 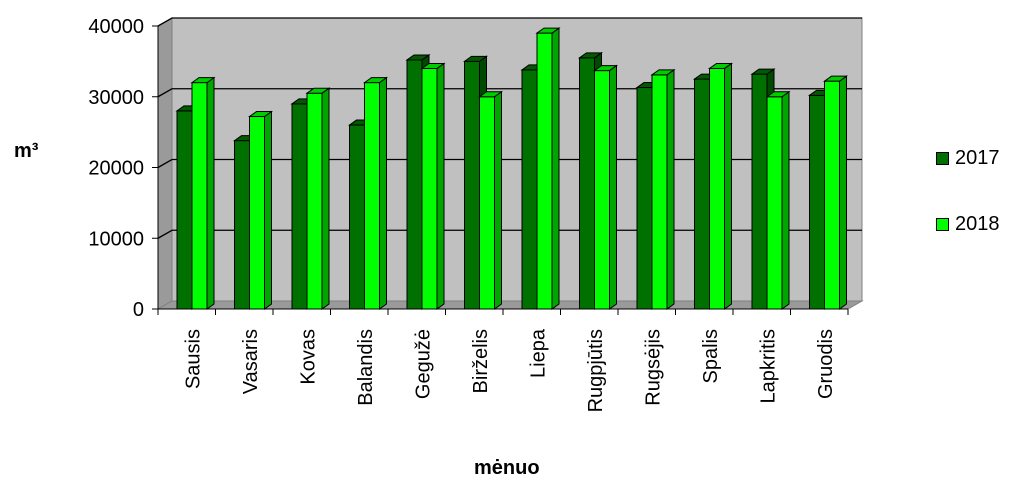 I want to click on bar-2018-Rugsėjis, so click(x=663, y=189).